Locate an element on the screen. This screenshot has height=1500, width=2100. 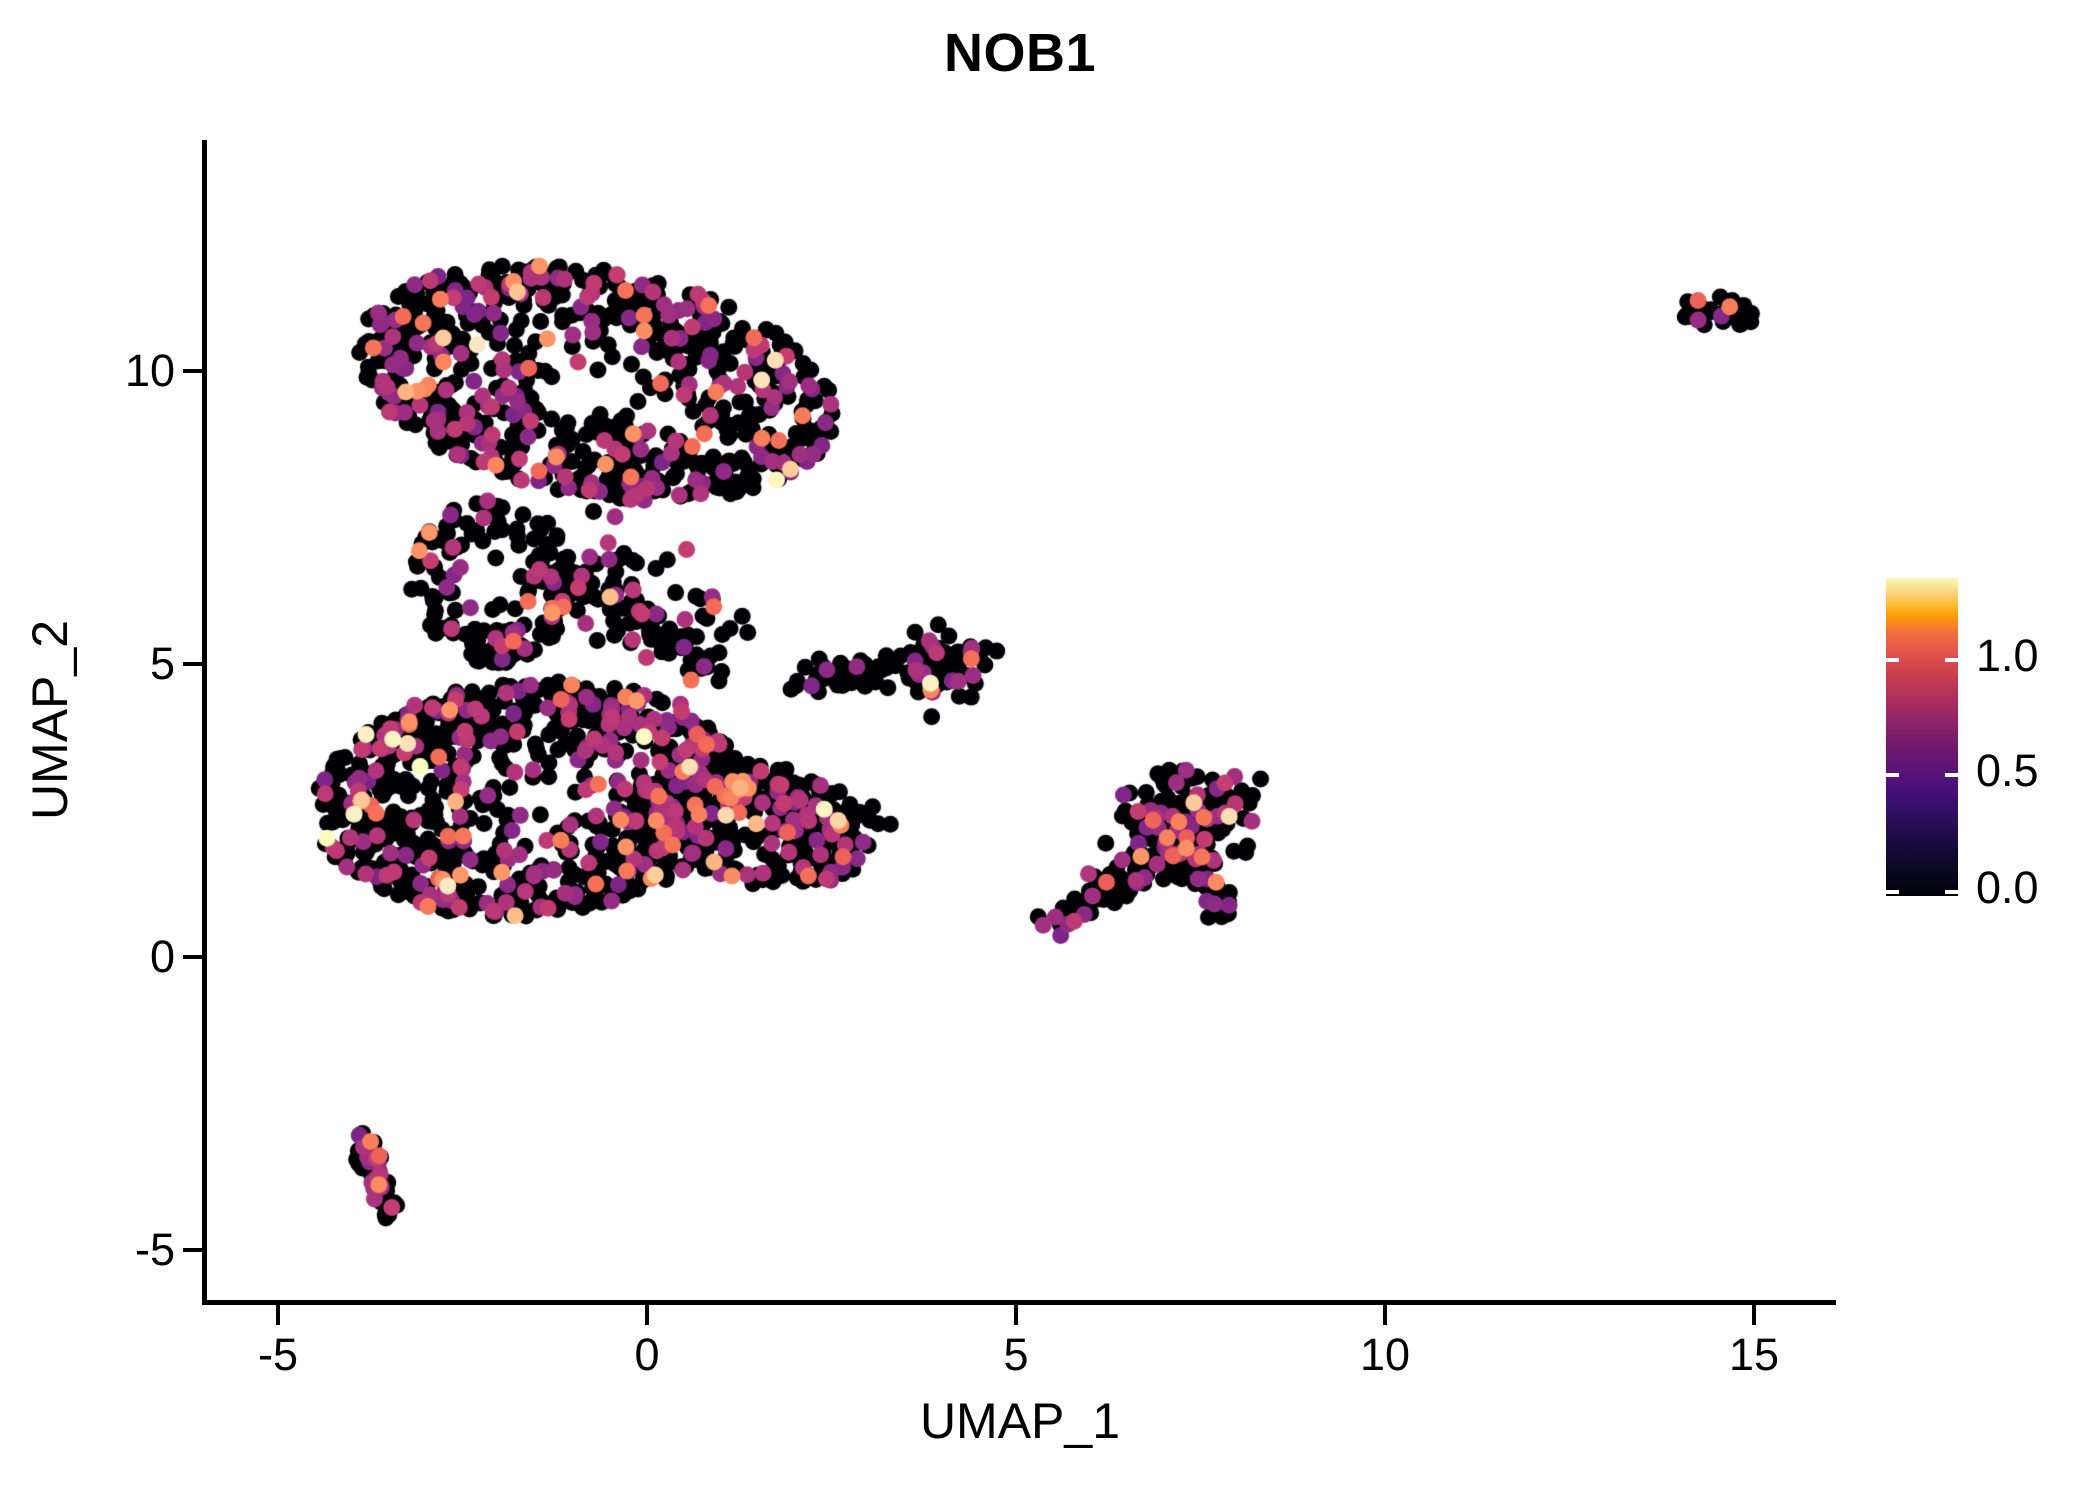
legend-label-mid: 0.5 is located at coordinates (2007, 770).